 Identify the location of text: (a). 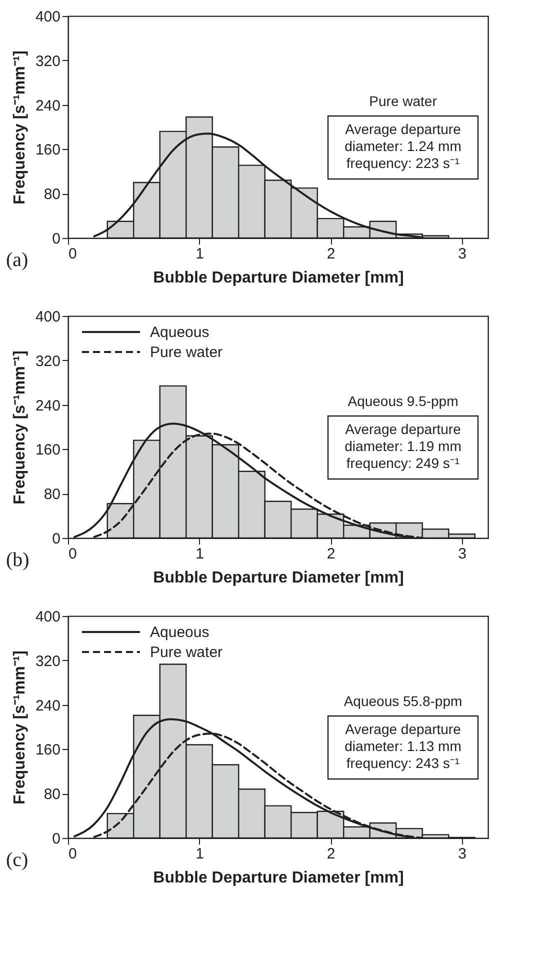
(17, 260).